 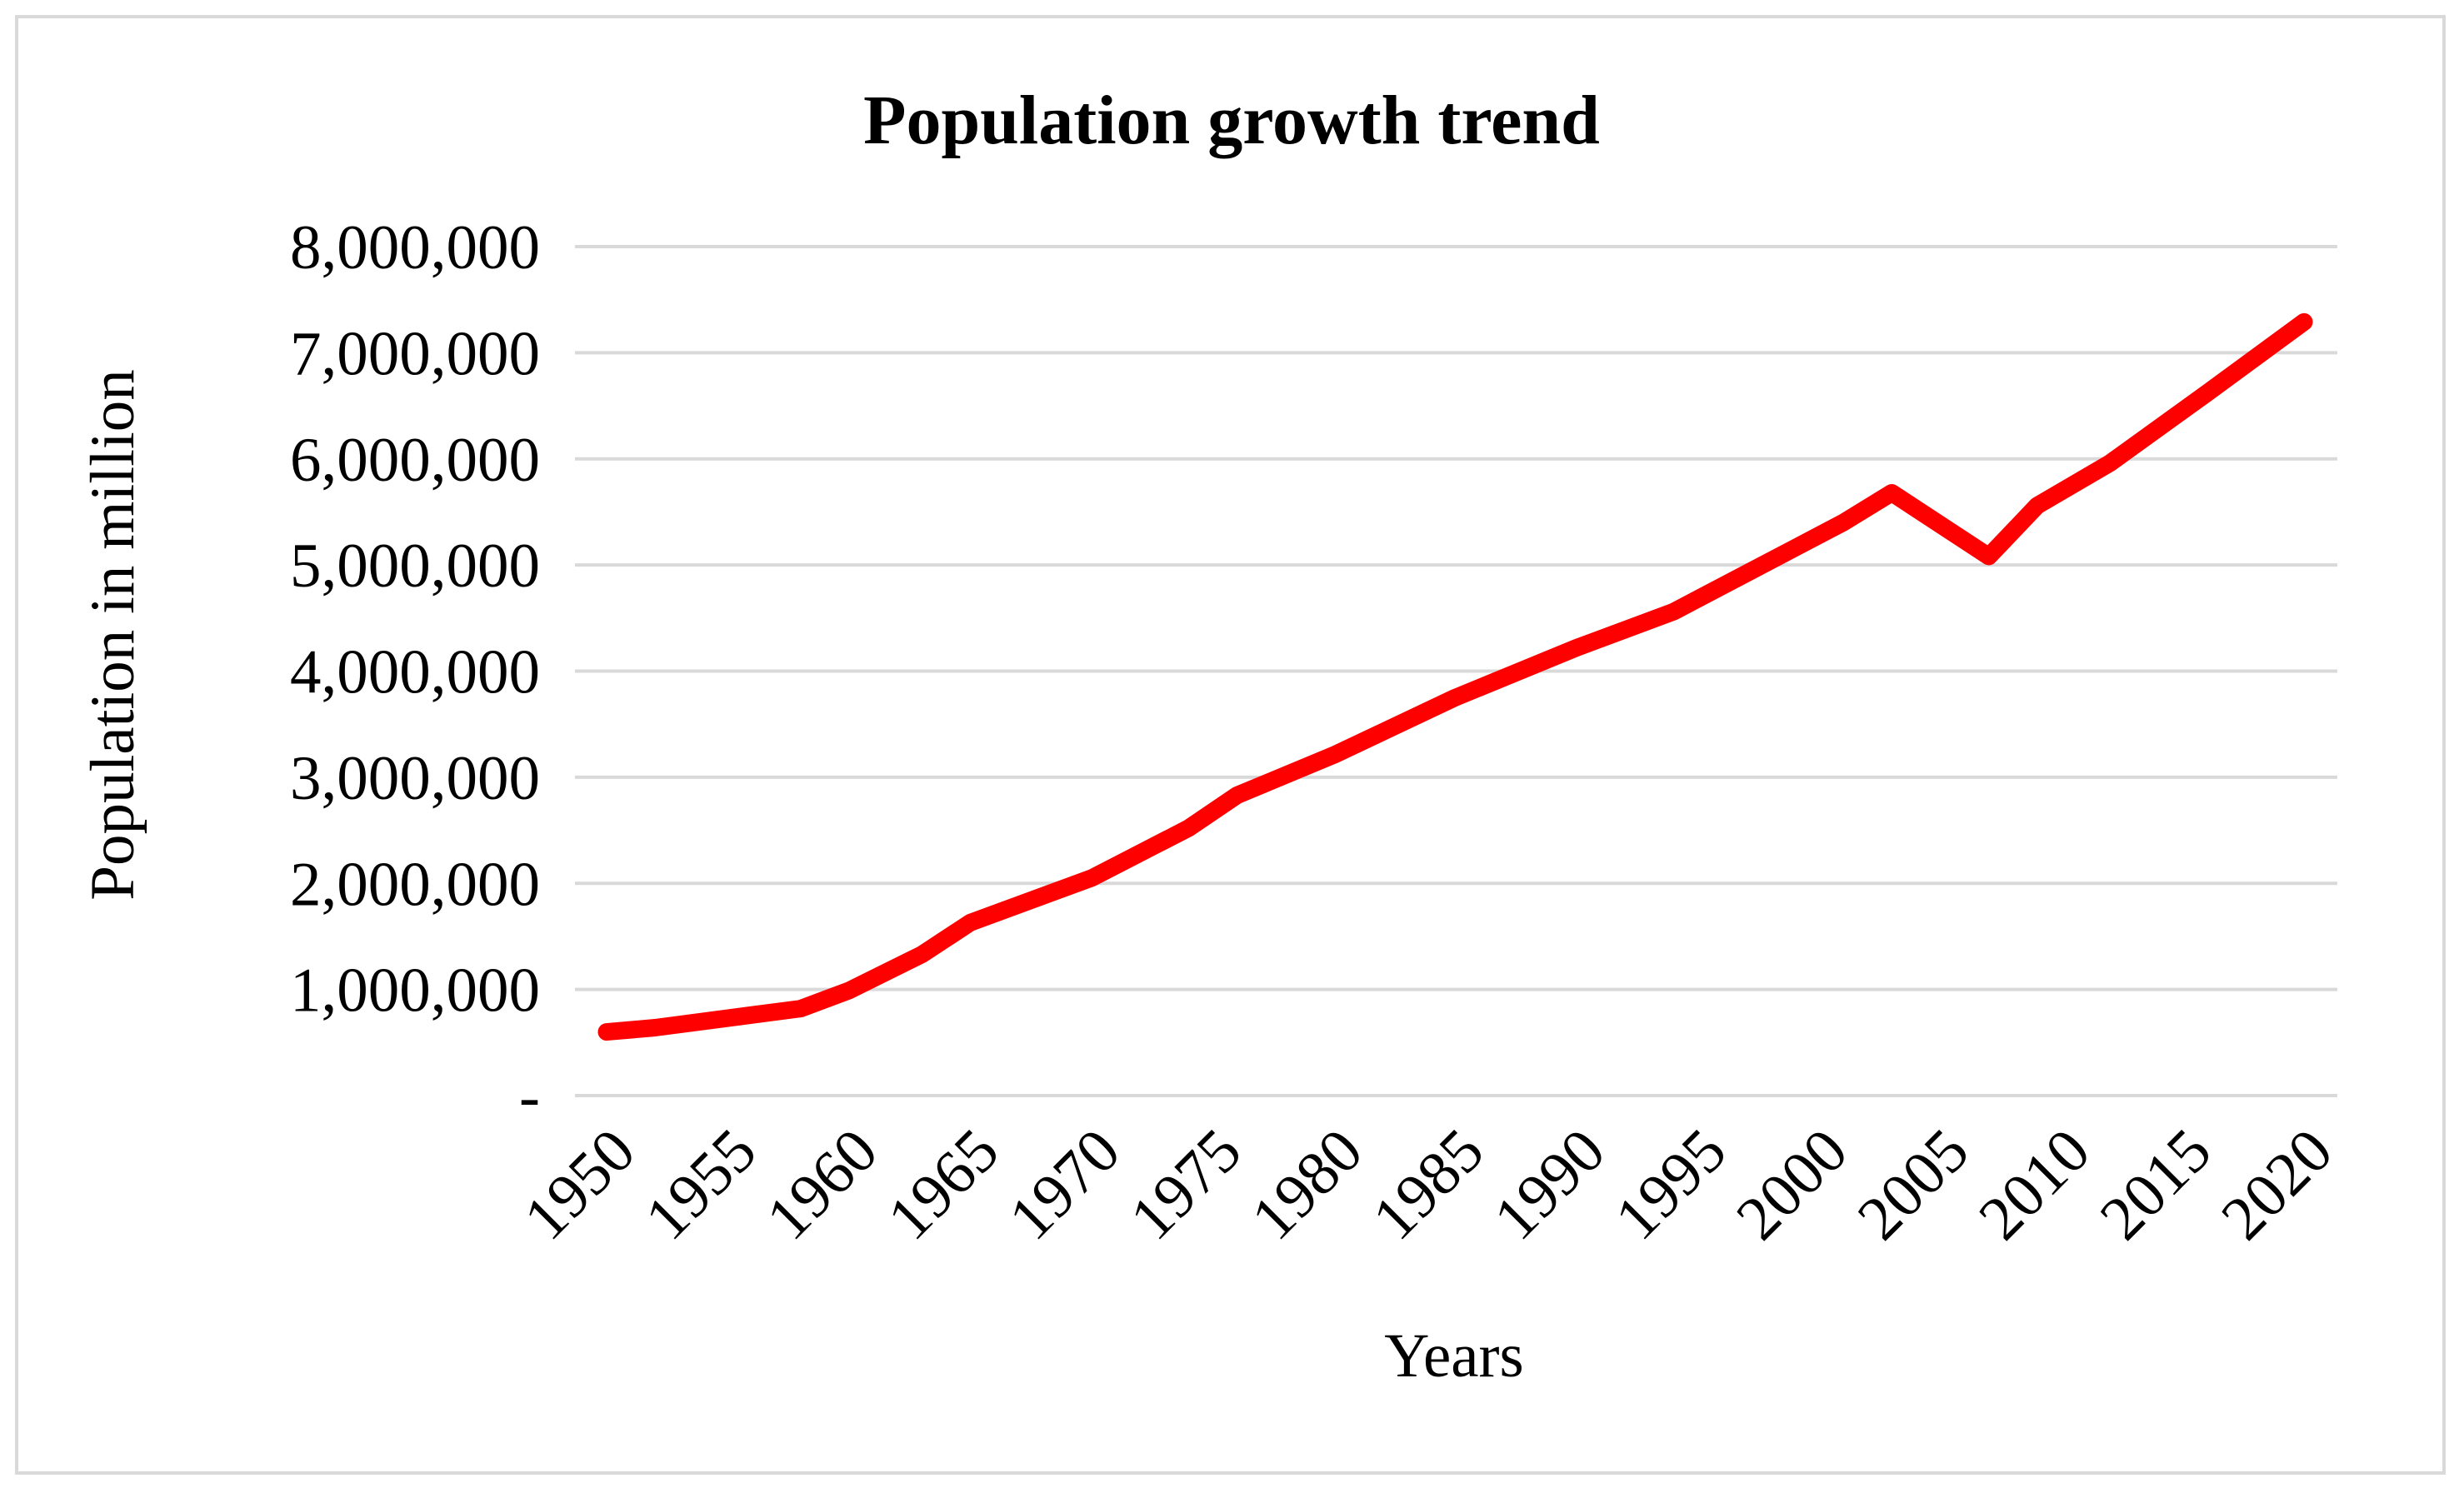 What do you see at coordinates (2277, 1184) in the screenshot?
I see `x-tick-label: 2020` at bounding box center [2277, 1184].